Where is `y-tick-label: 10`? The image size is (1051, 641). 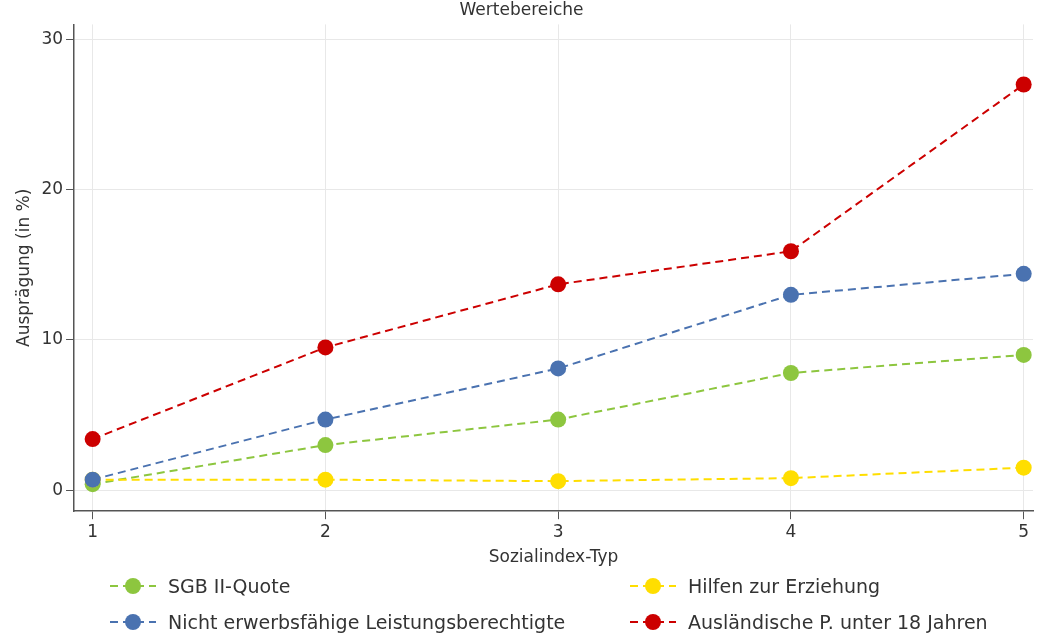
y-tick-label: 10 is located at coordinates (52, 338).